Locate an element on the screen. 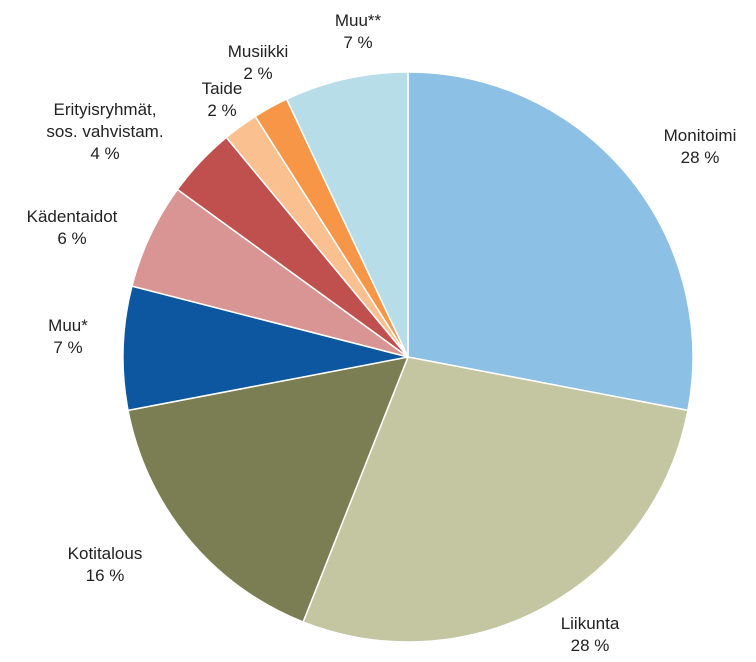  category-label: Kotitalous is located at coordinates (105, 553).